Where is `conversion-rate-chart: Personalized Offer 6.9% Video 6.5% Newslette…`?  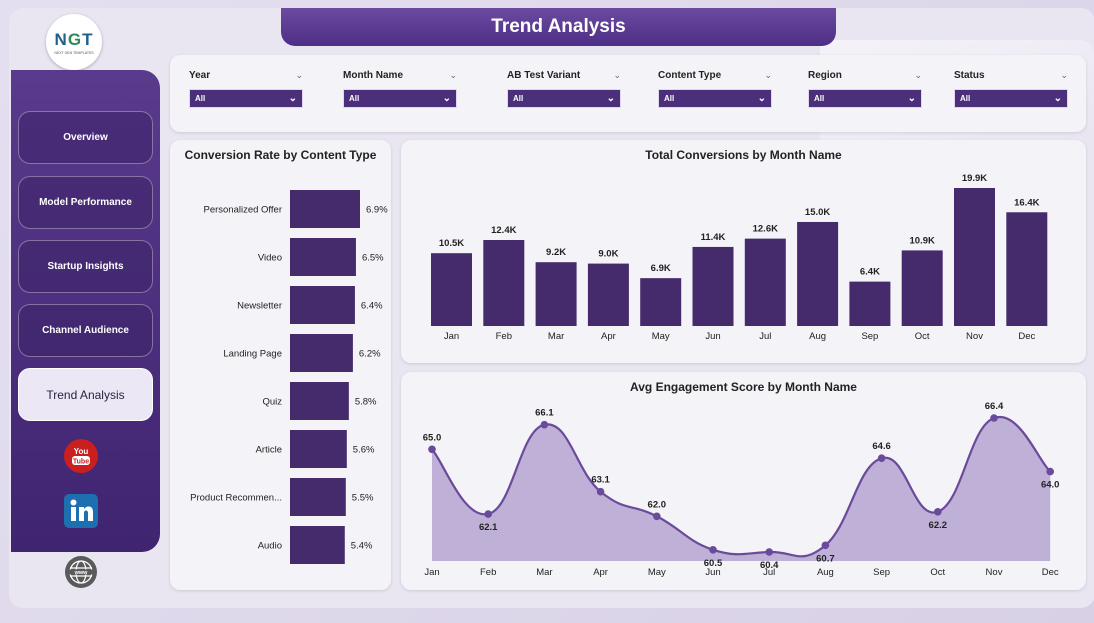 conversion-rate-chart: Personalized Offer 6.9% Video 6.5% Newslette… is located at coordinates (289, 377).